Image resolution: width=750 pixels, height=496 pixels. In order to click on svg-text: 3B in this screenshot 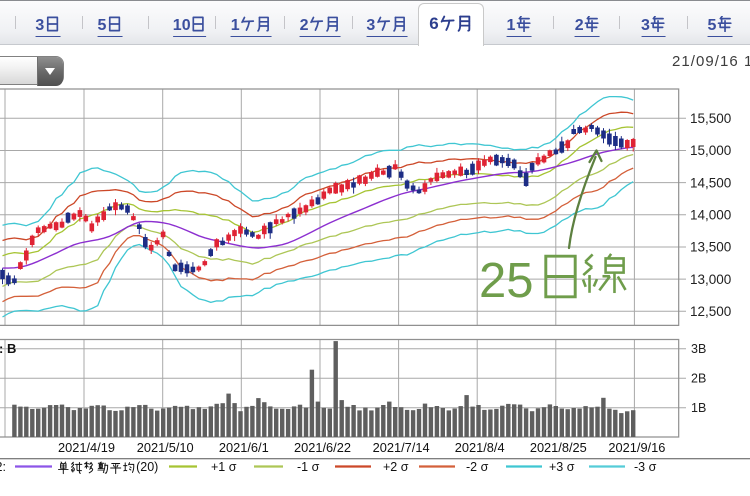, I will do `click(698, 349)`.